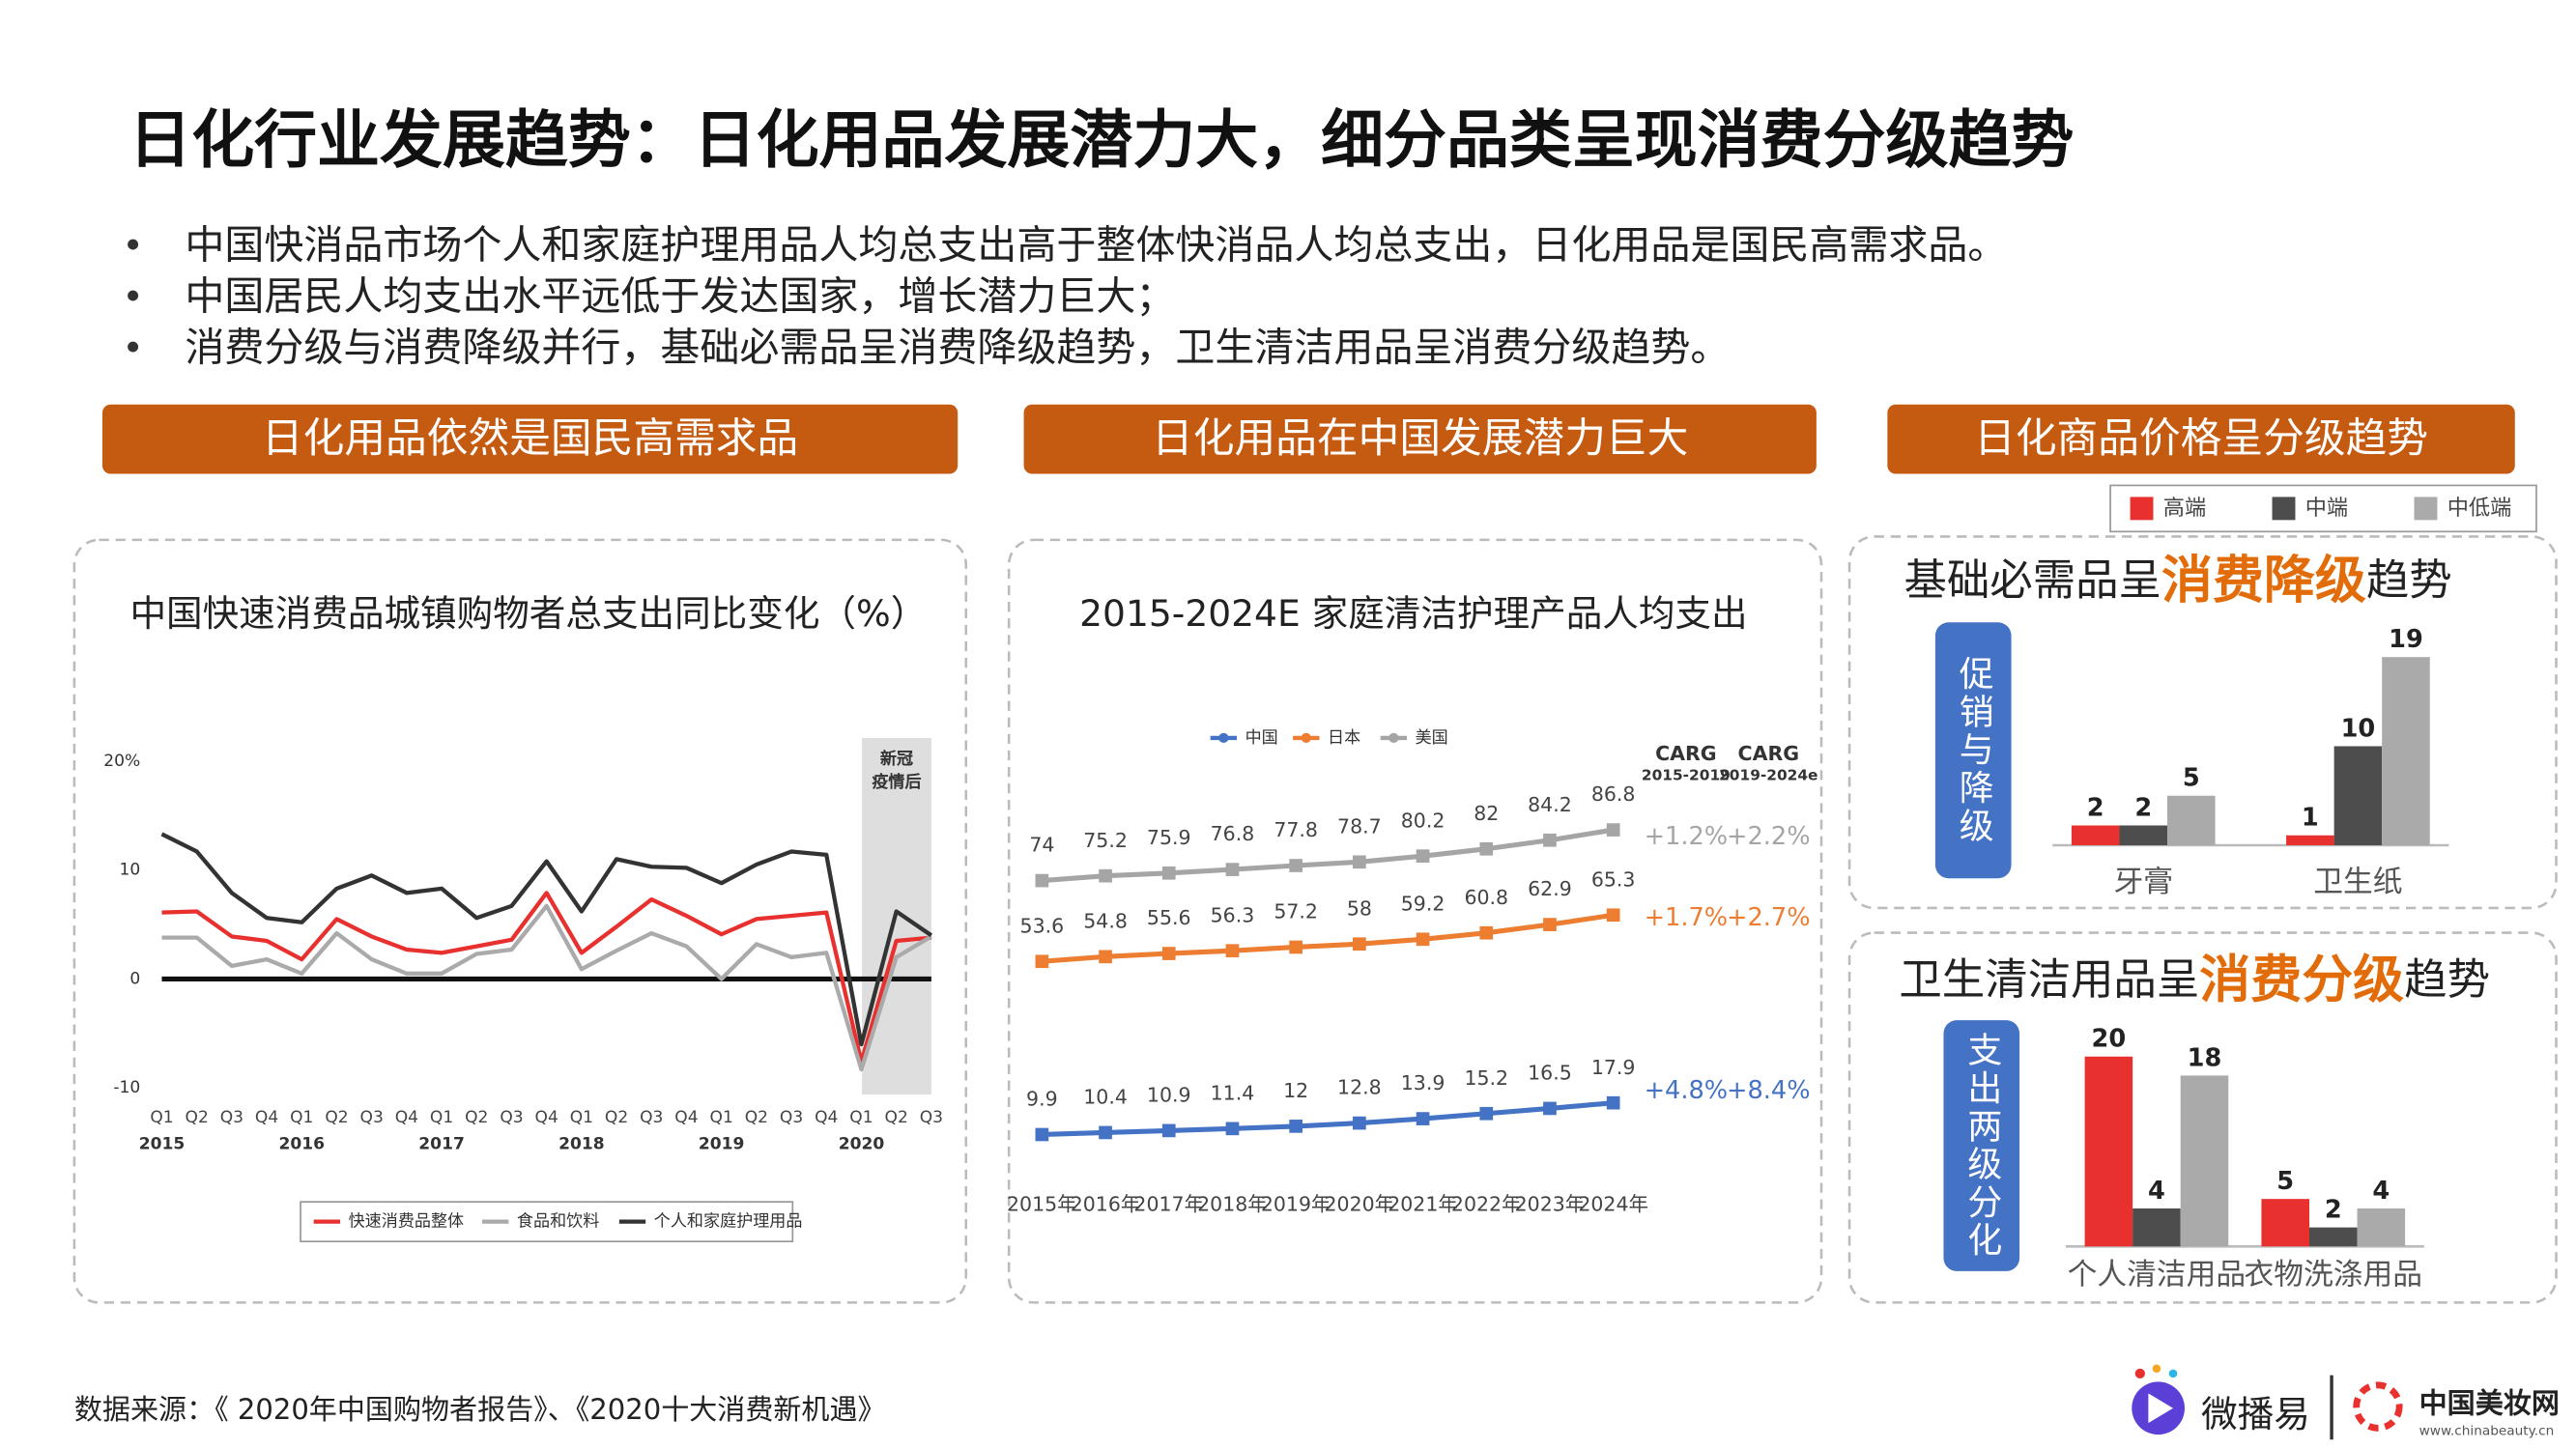  I want to click on partner-icon, so click(2378, 1406).